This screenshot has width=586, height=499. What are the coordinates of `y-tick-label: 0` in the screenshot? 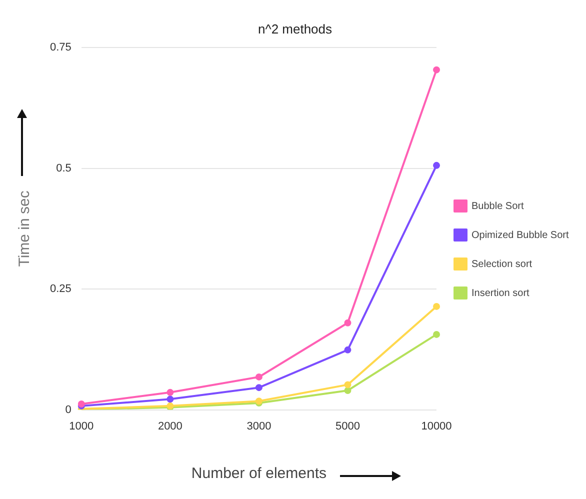 It's located at (68, 410).